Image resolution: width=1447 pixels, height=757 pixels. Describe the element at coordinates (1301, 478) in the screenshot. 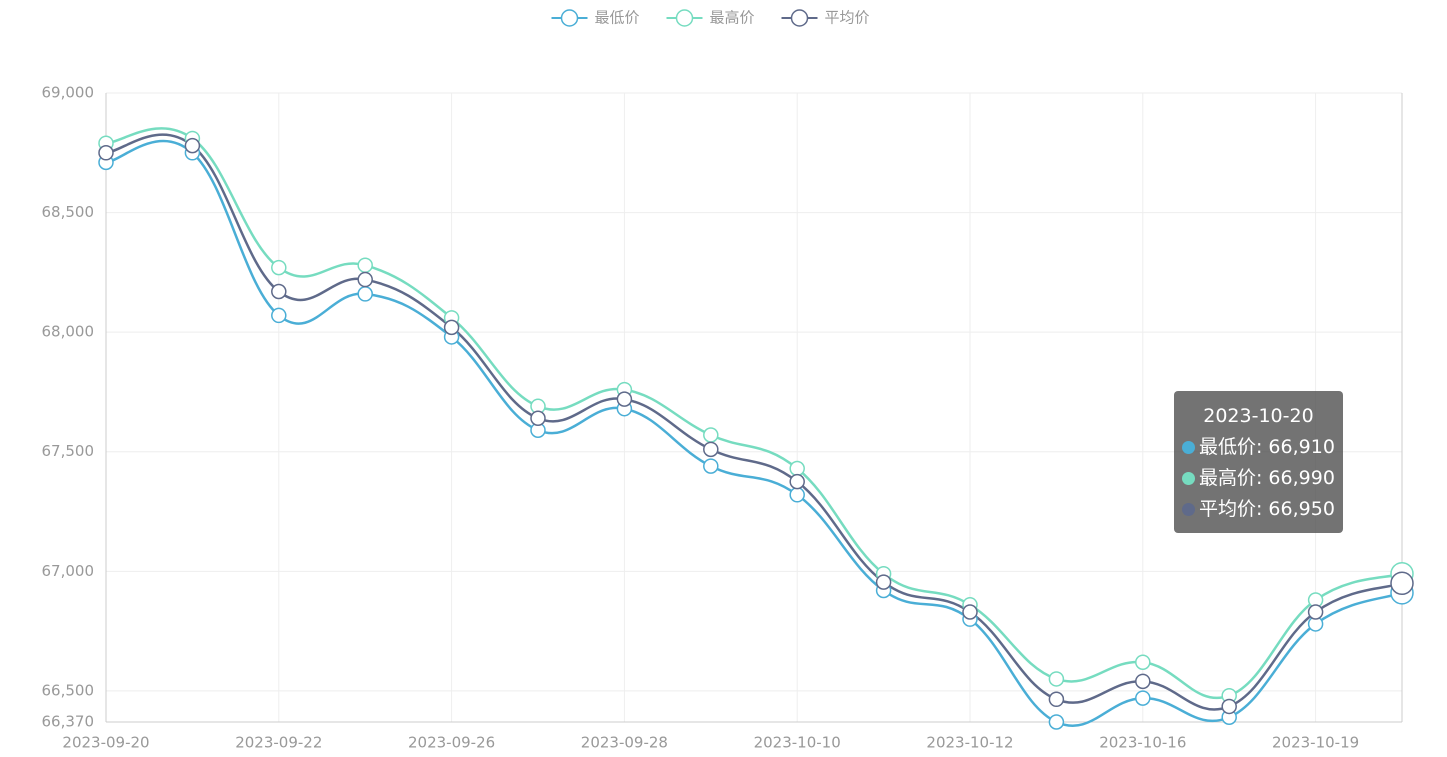

I see `tooltip-value: 66,990` at that location.